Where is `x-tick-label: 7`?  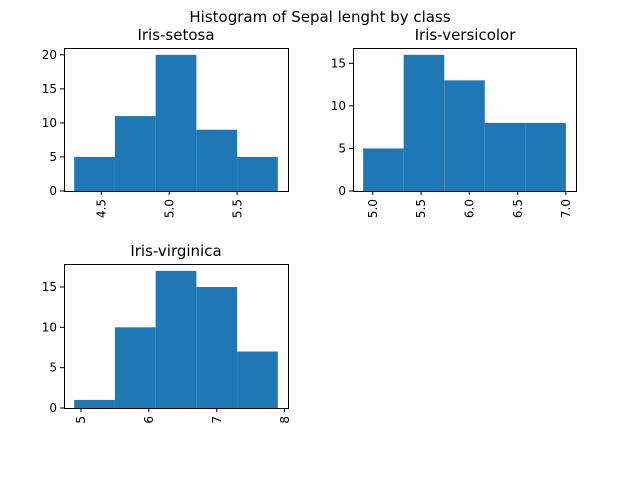
x-tick-label: 7 is located at coordinates (217, 420).